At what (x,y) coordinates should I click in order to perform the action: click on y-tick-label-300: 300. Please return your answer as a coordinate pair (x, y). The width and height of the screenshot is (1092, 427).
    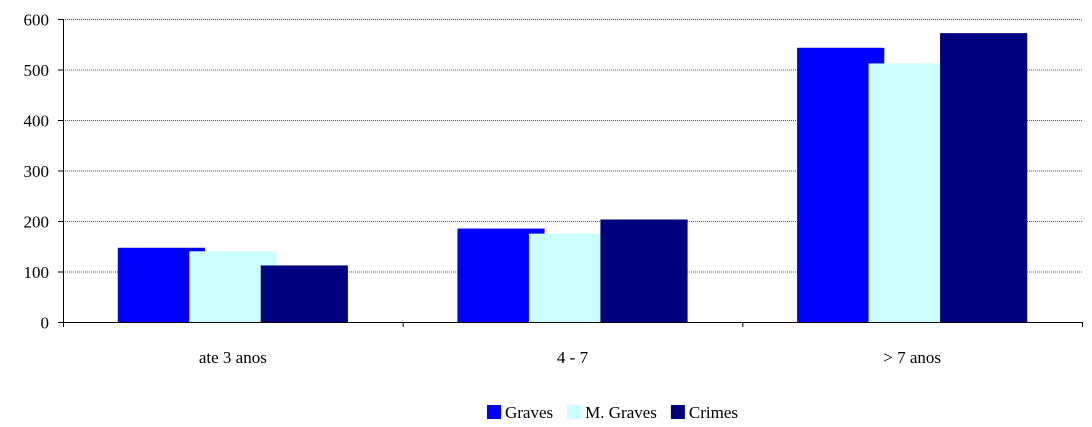
    Looking at the image, I should click on (37, 171).